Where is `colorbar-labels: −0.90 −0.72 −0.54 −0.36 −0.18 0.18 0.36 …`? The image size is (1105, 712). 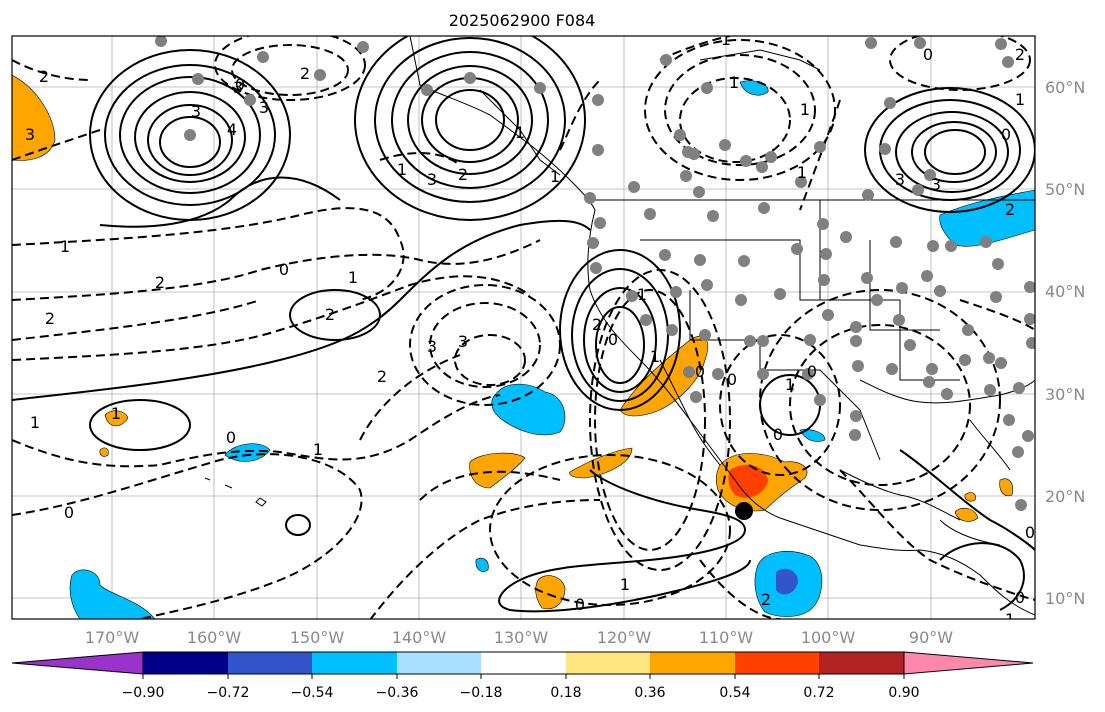 colorbar-labels: −0.90 −0.72 −0.54 −0.36 −0.18 0.18 0.36 … is located at coordinates (521, 693).